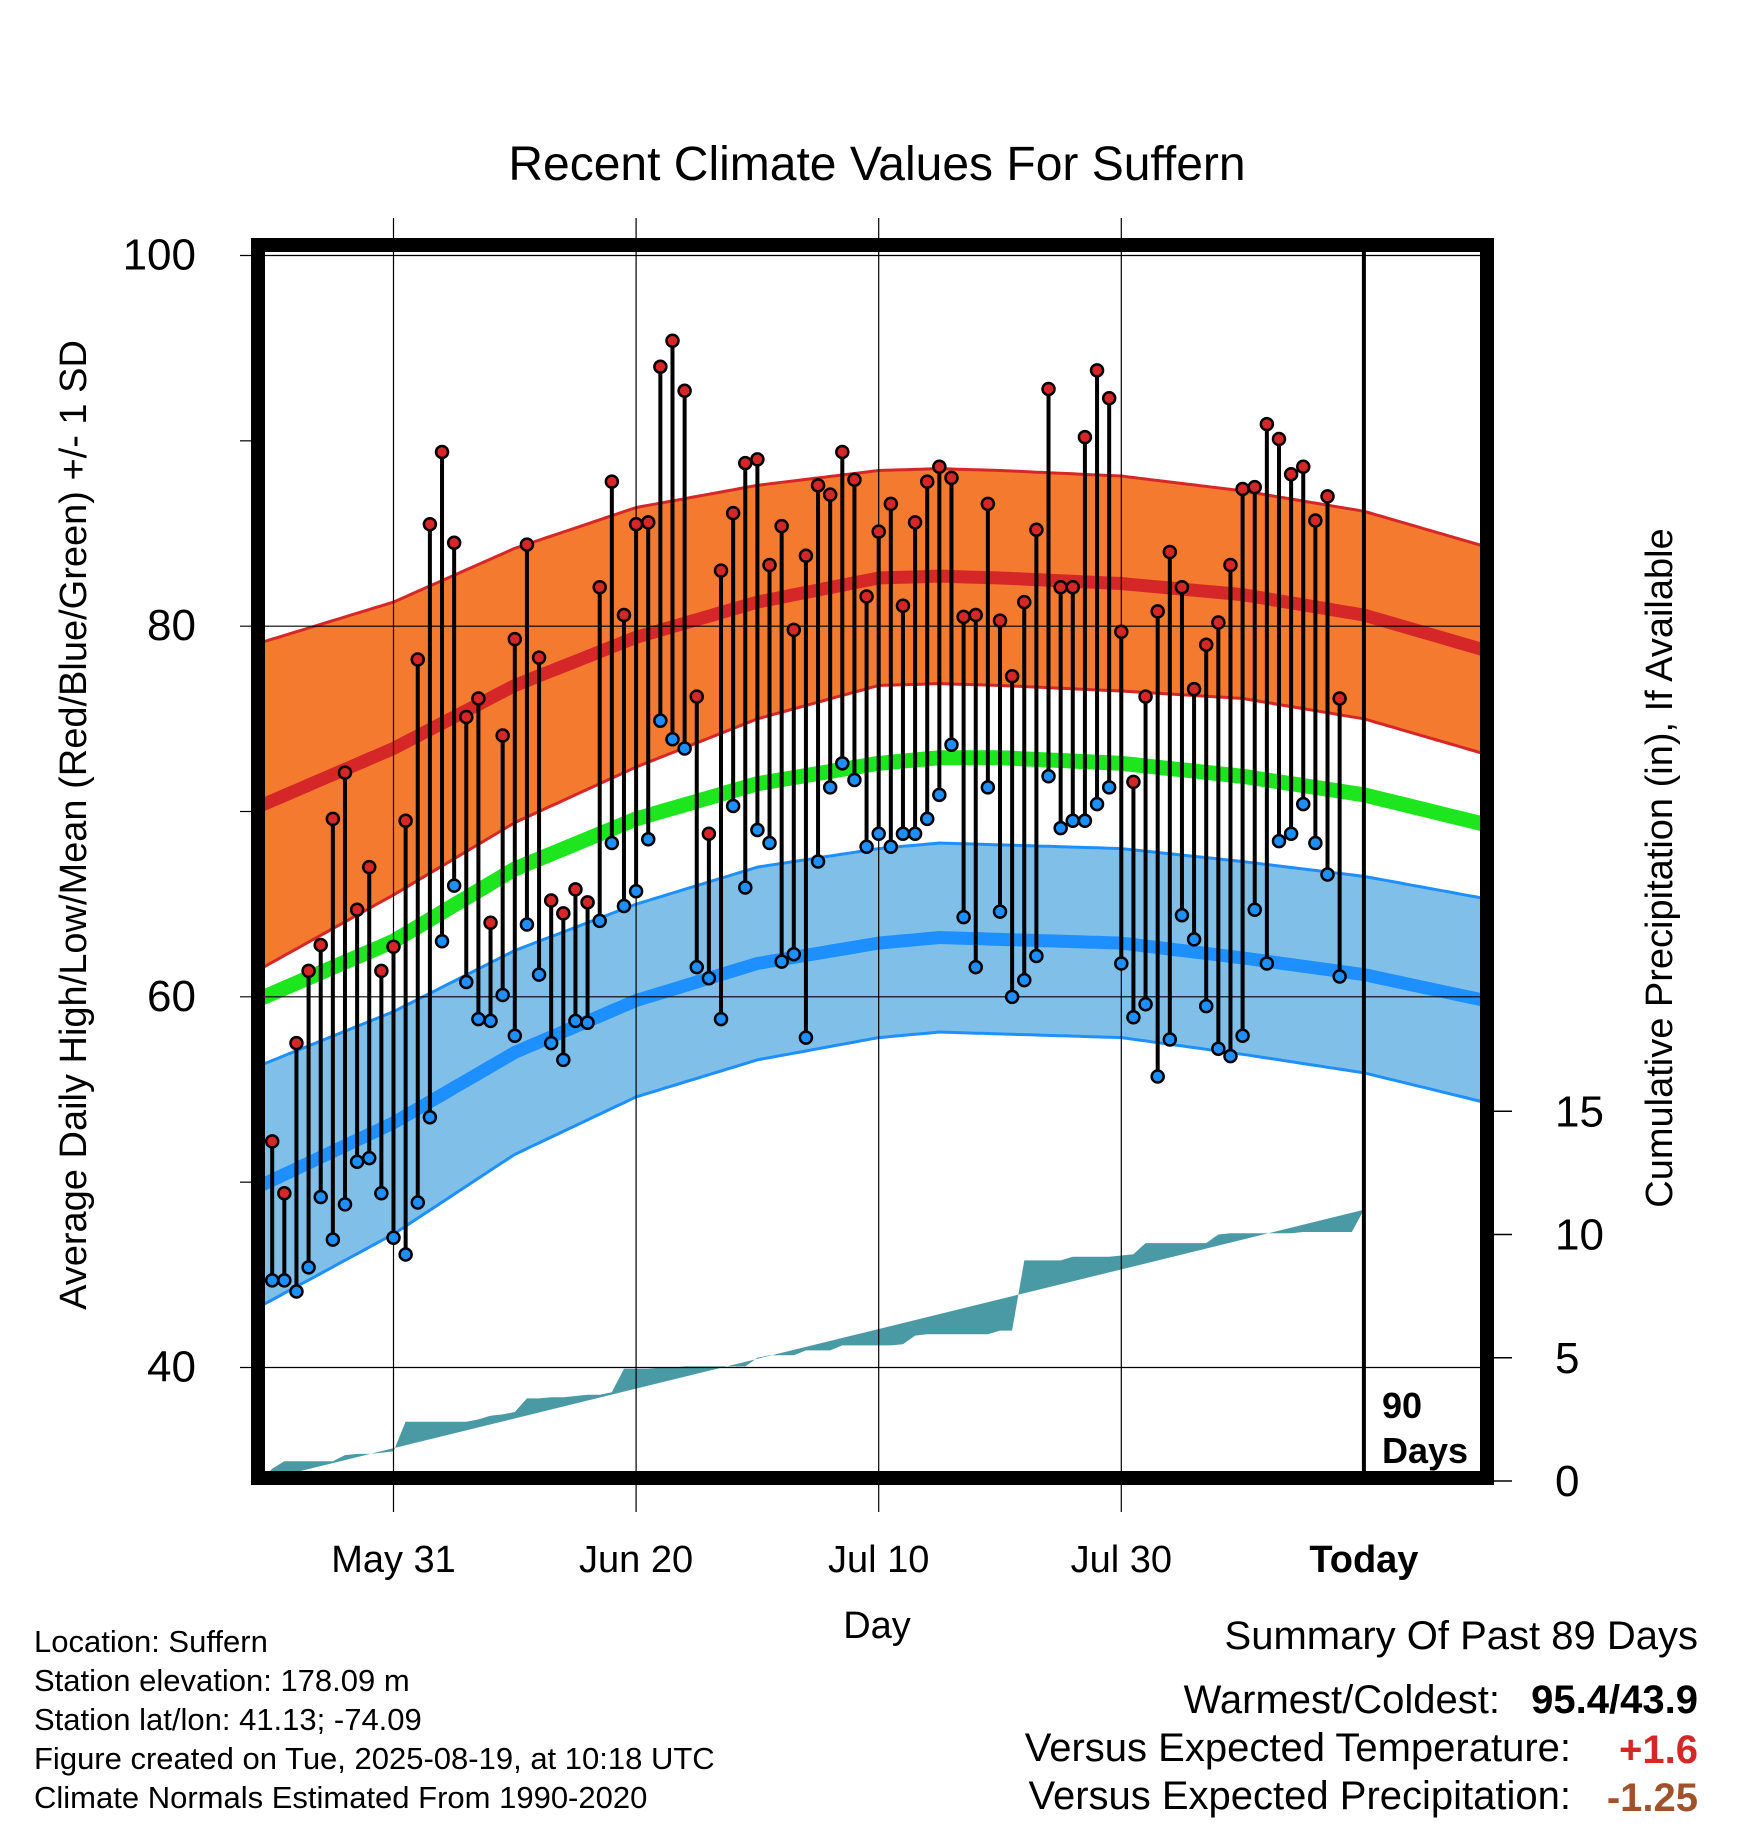  I want to click on x-tick-label: Jul 10, so click(878, 1560).